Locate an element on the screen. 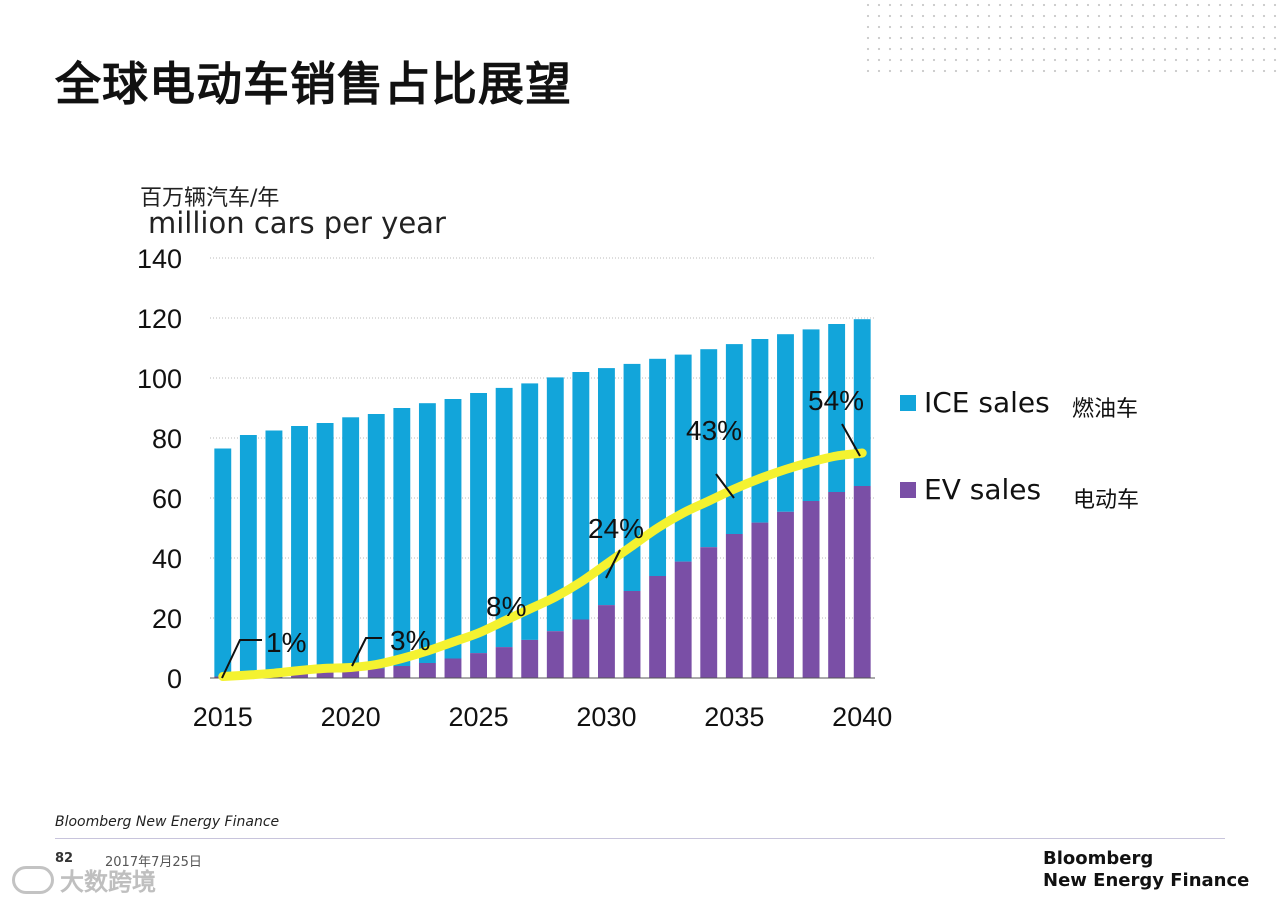 The height and width of the screenshot is (904, 1280). watermark-logo-icon is located at coordinates (33, 879).